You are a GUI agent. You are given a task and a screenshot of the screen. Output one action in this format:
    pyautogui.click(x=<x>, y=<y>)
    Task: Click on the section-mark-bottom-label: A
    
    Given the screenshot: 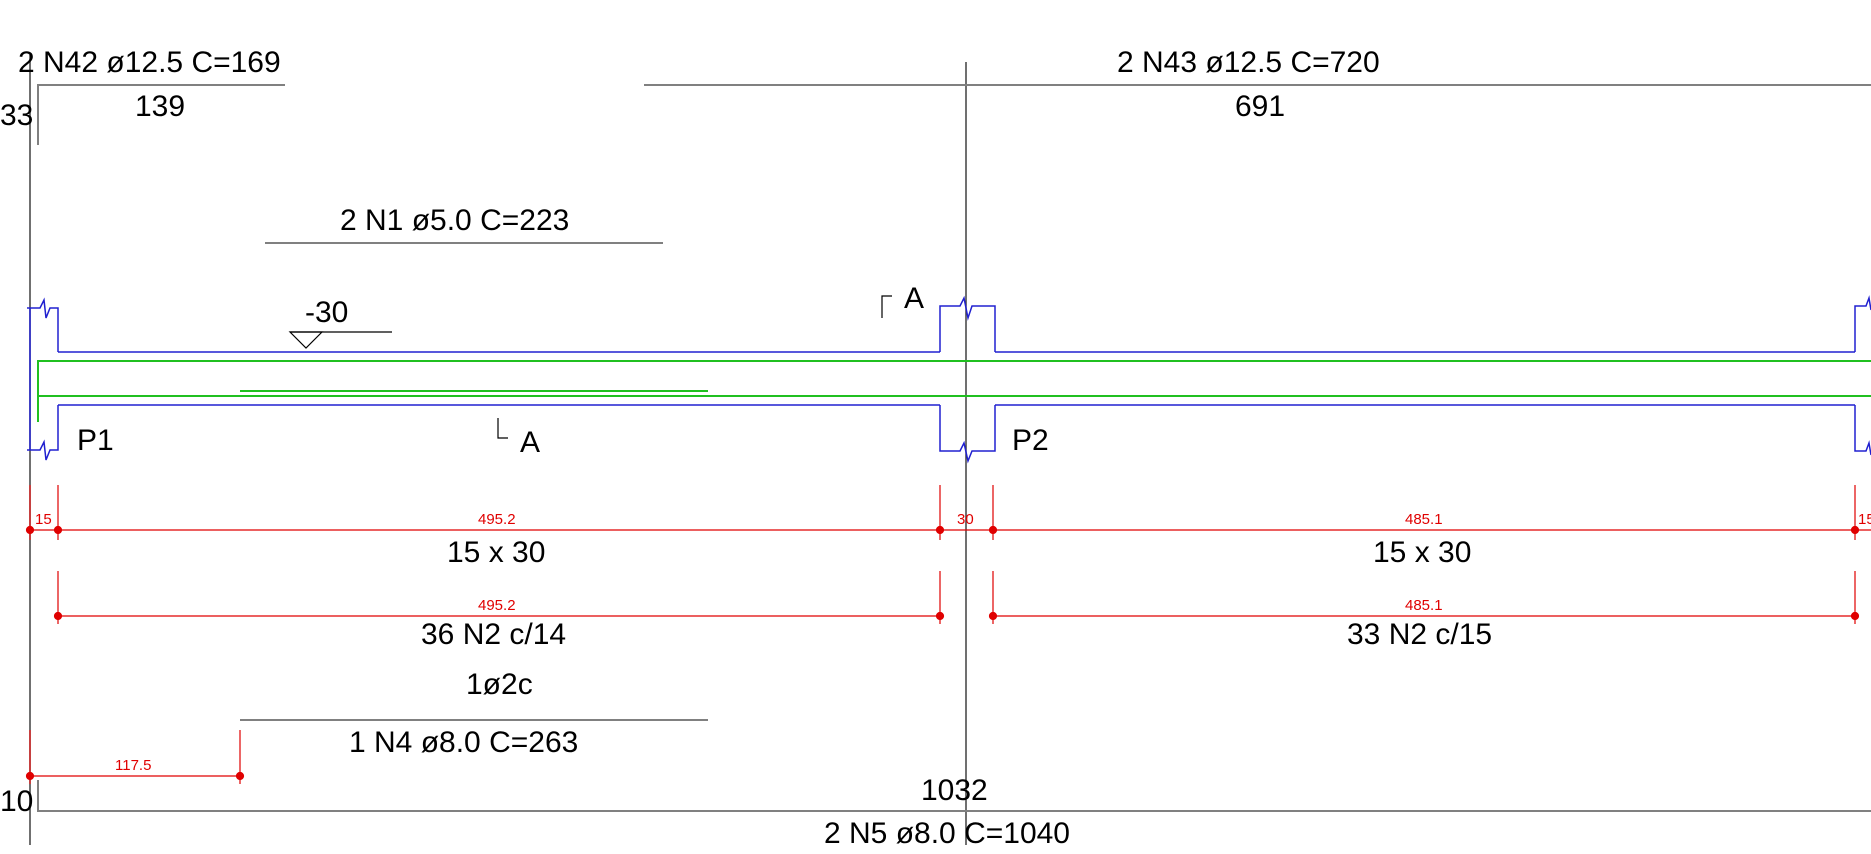 What is the action you would take?
    pyautogui.click(x=530, y=442)
    